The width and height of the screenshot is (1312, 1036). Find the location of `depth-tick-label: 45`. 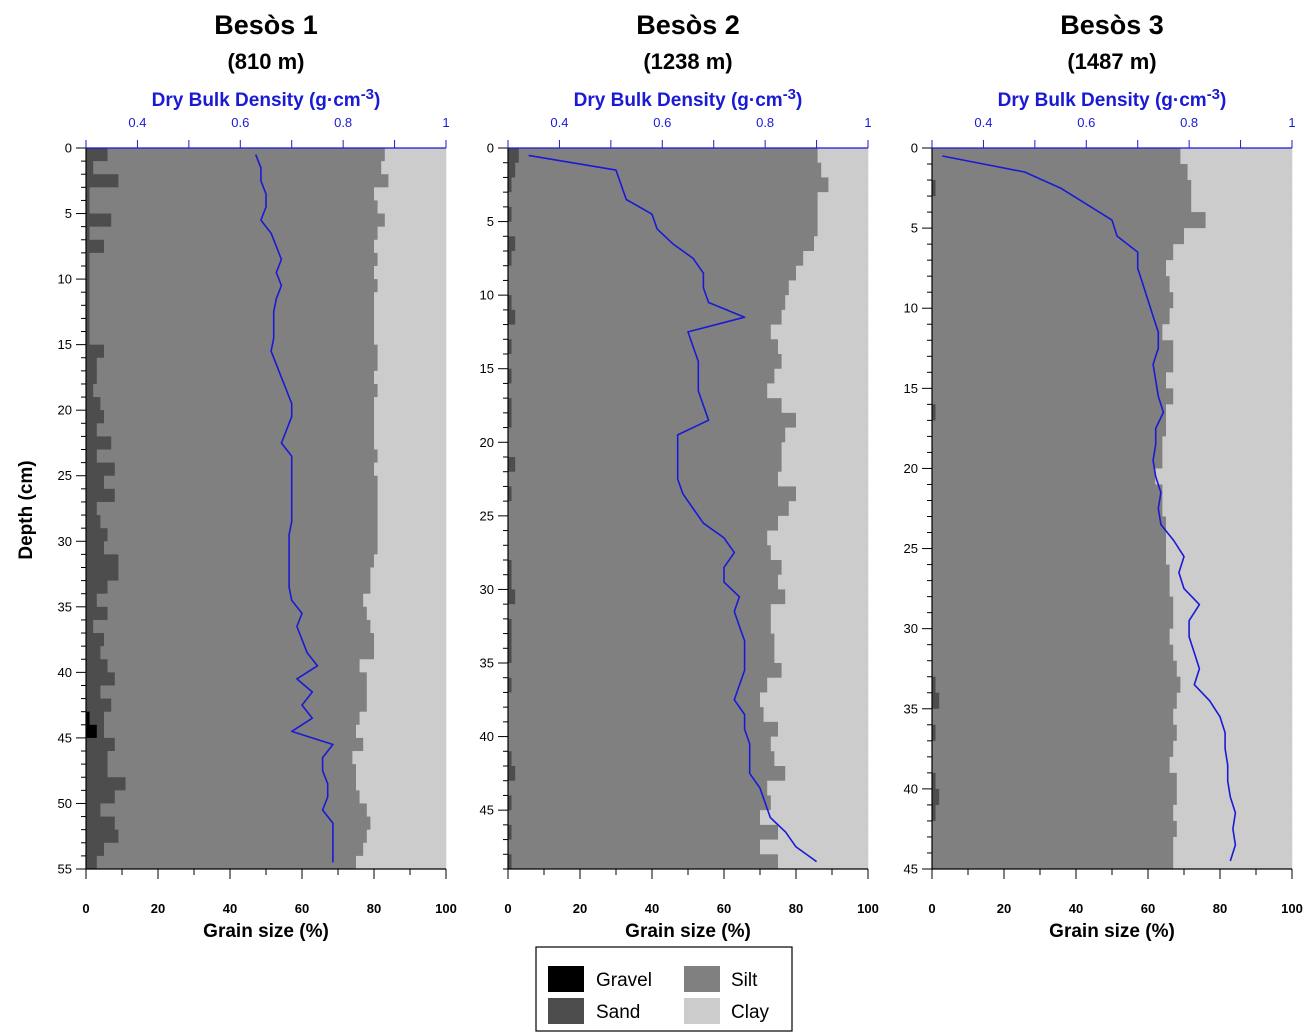

depth-tick-label: 45 is located at coordinates (911, 869).